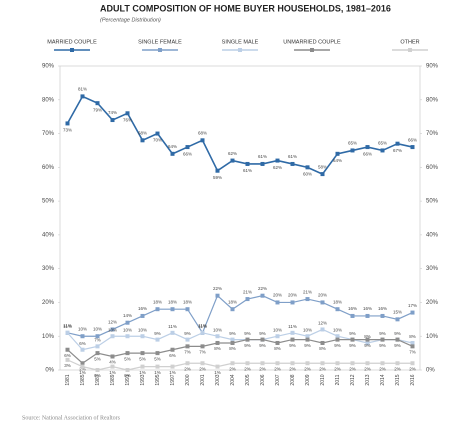 The width and height of the screenshot is (464, 430). I want to click on y-tick-label: 10%, so click(48, 337).